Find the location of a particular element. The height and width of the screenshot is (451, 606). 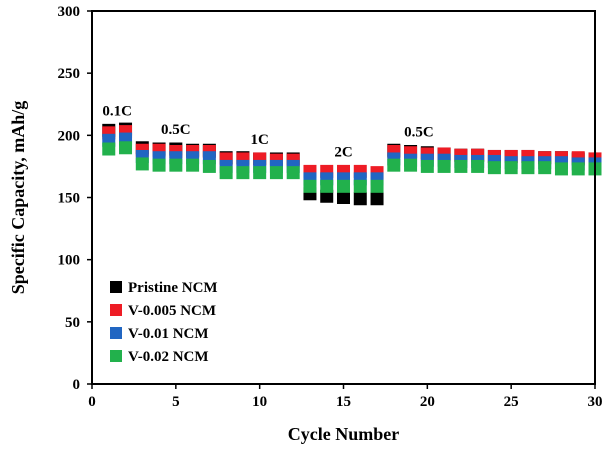

legend-label-v-0-02-ncm: V-0.02 NCM is located at coordinates (168, 357).